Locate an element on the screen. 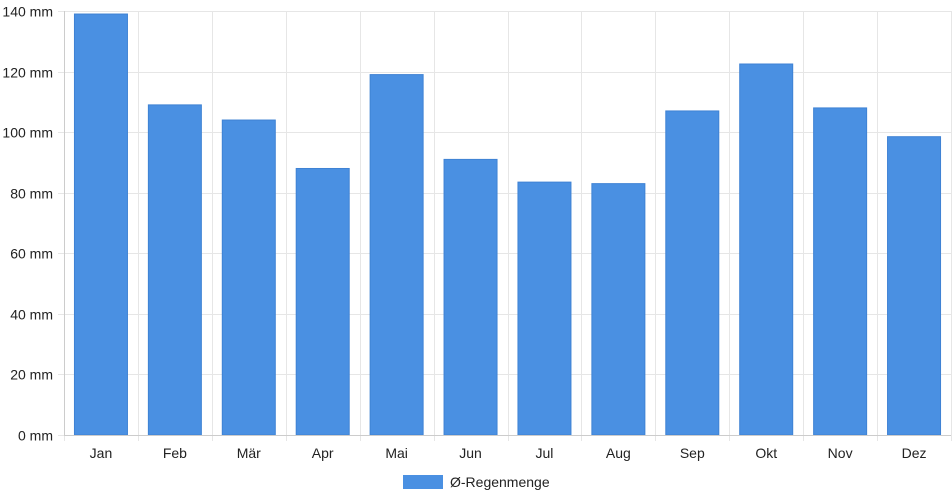 This screenshot has height=500, width=952. x-tick-label: Feb is located at coordinates (175, 453).